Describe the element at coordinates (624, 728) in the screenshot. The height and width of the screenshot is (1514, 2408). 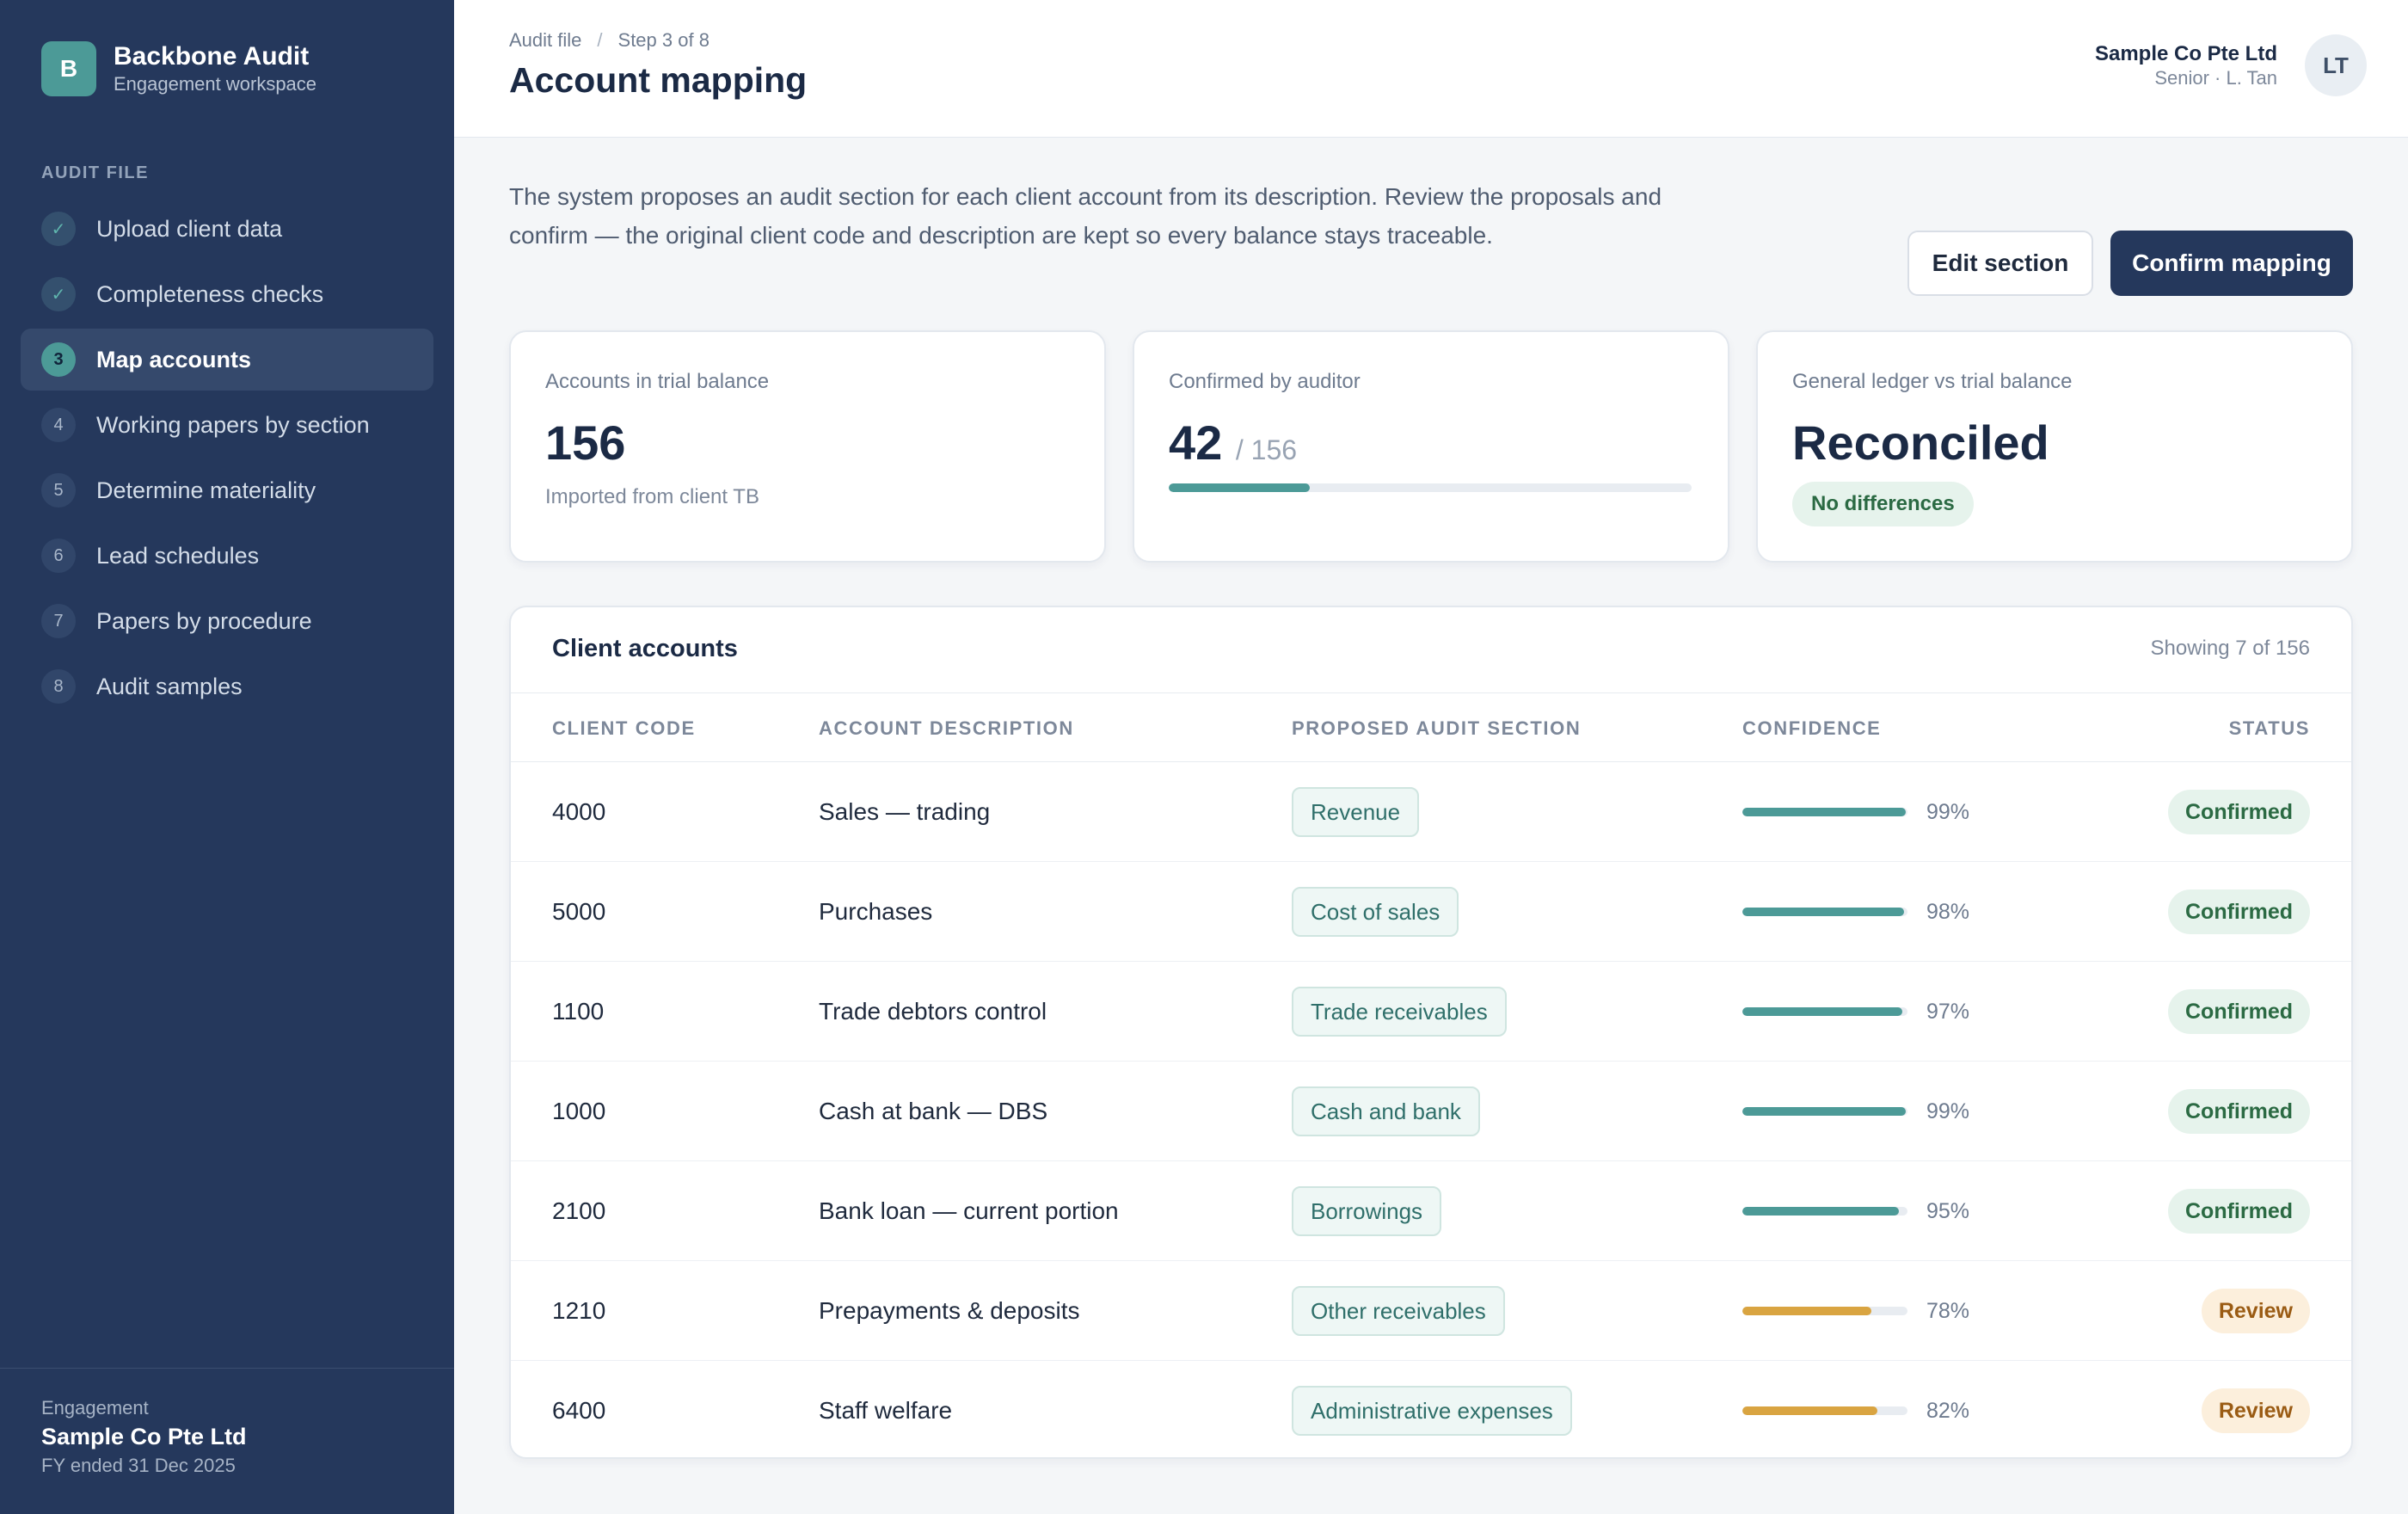
I see `column-header-client-code: CLIENT CODE` at that location.